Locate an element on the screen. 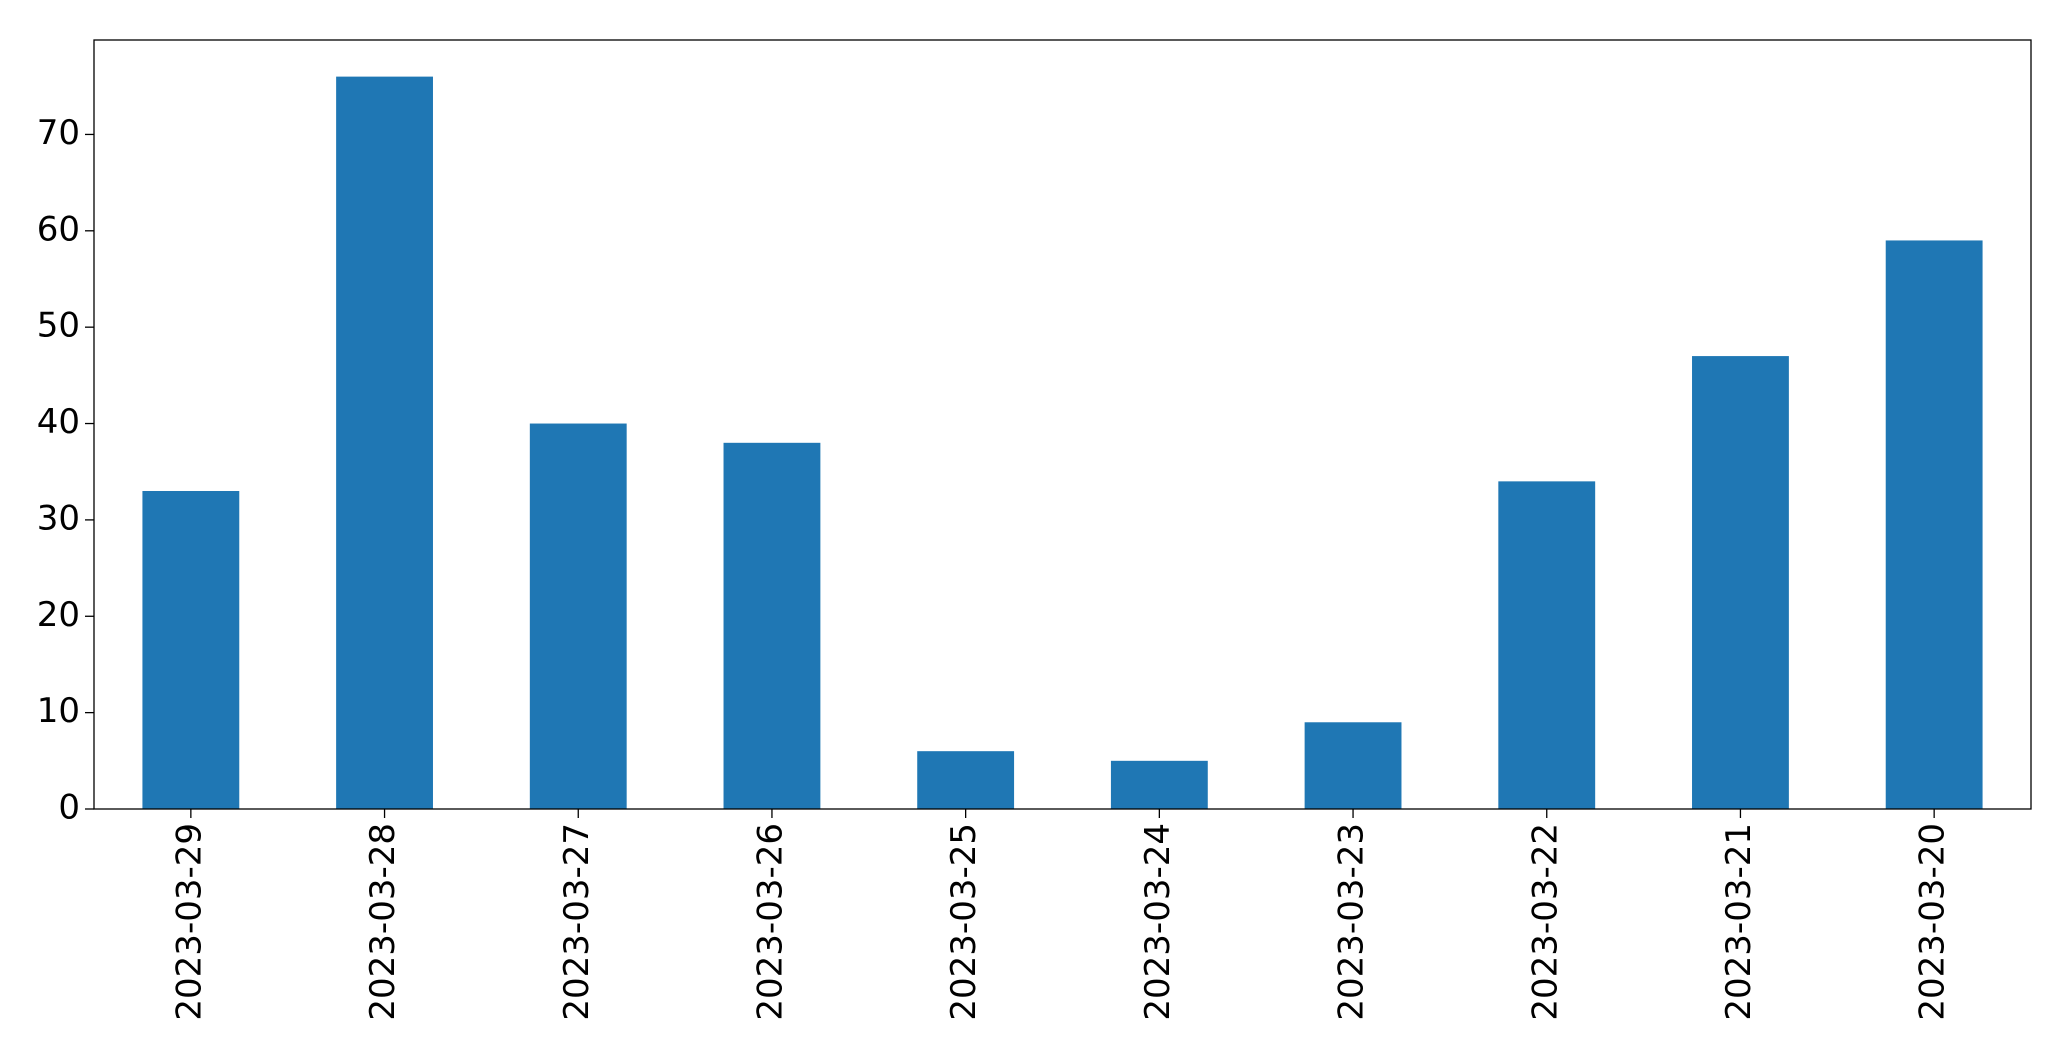  y-tick-label: 30 is located at coordinates (58, 518).